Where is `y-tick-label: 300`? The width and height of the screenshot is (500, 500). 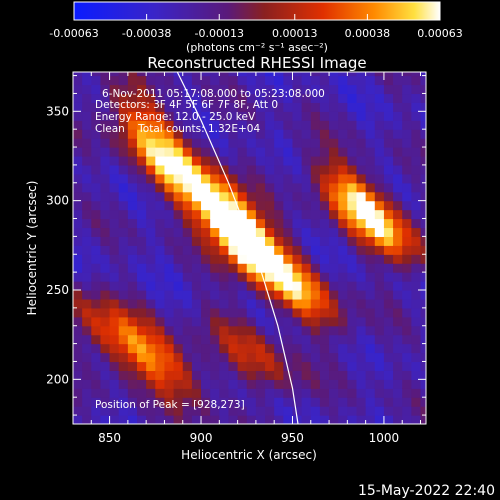
y-tick-label: 300 is located at coordinates (57, 201).